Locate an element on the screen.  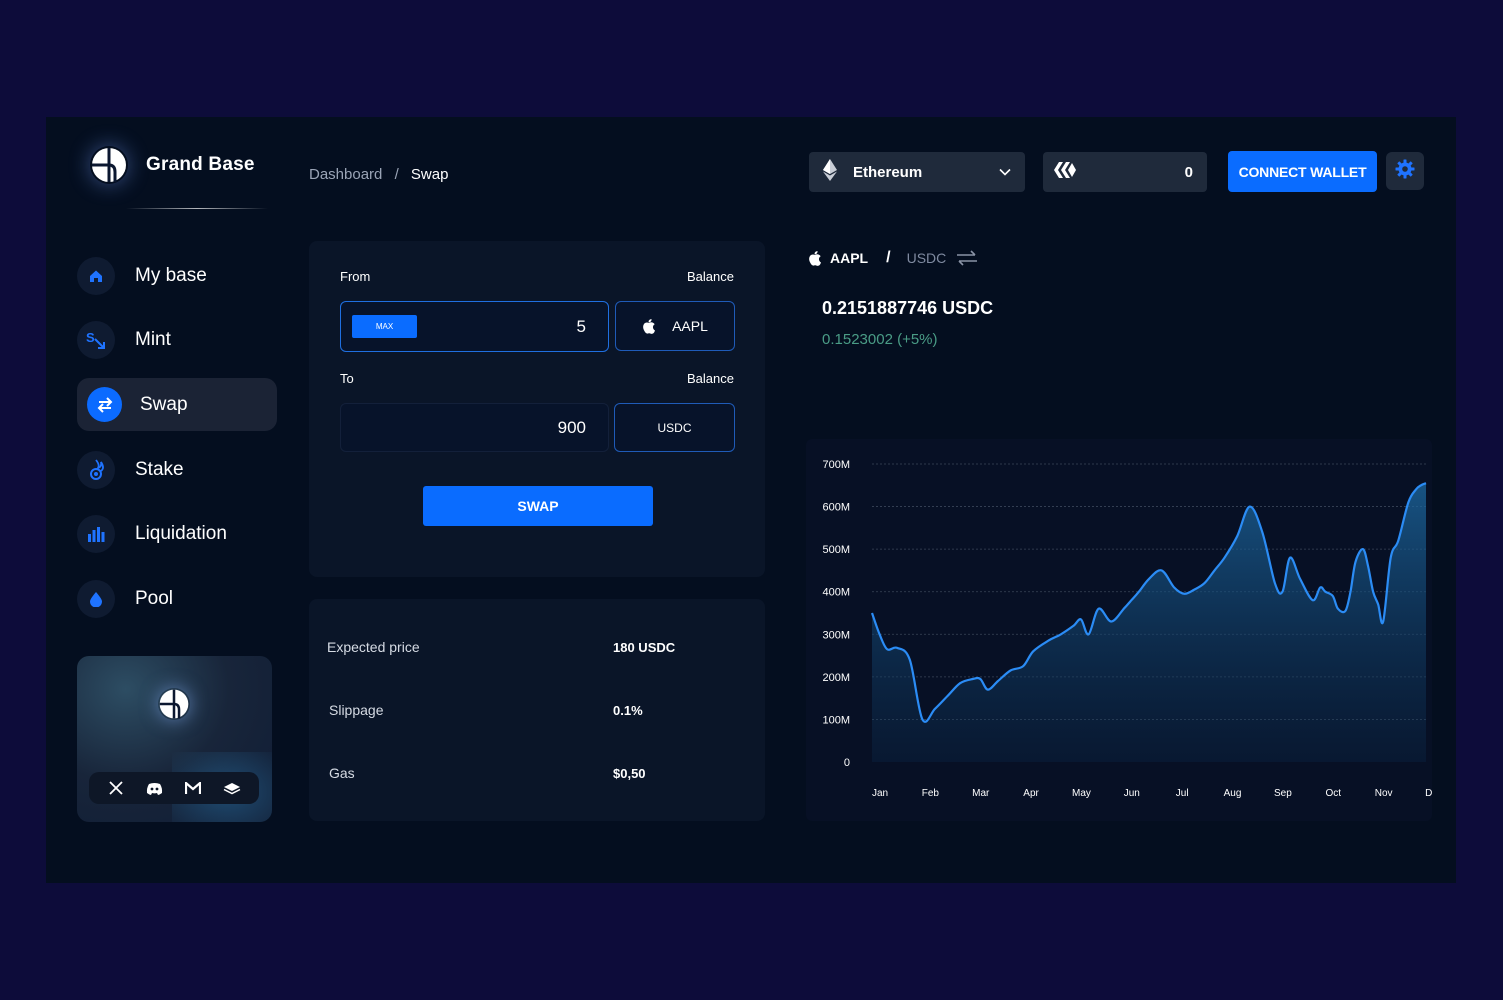
sidebar-nav: My base S Mint Swap Stake is located at coordinates (177, 443).